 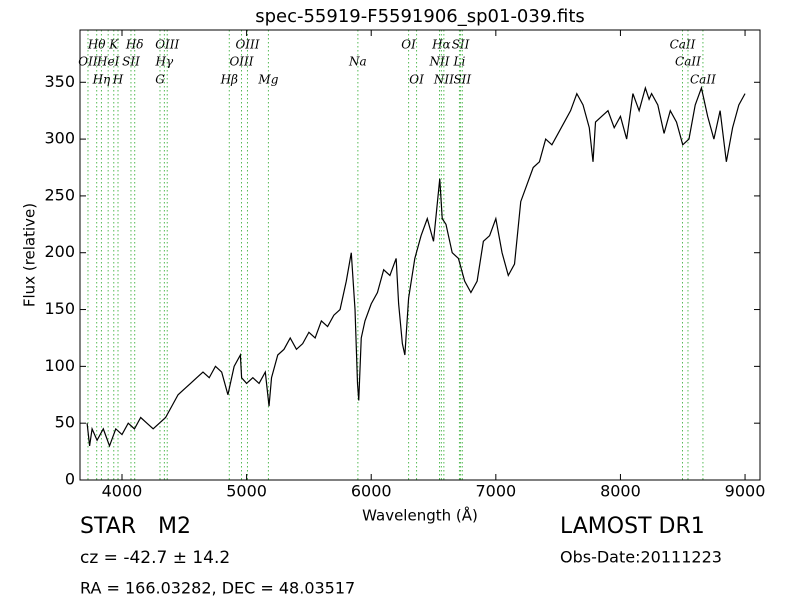 I want to click on chart-title: spec-55919-F5591906_sp01-039.fits, so click(x=420, y=16).